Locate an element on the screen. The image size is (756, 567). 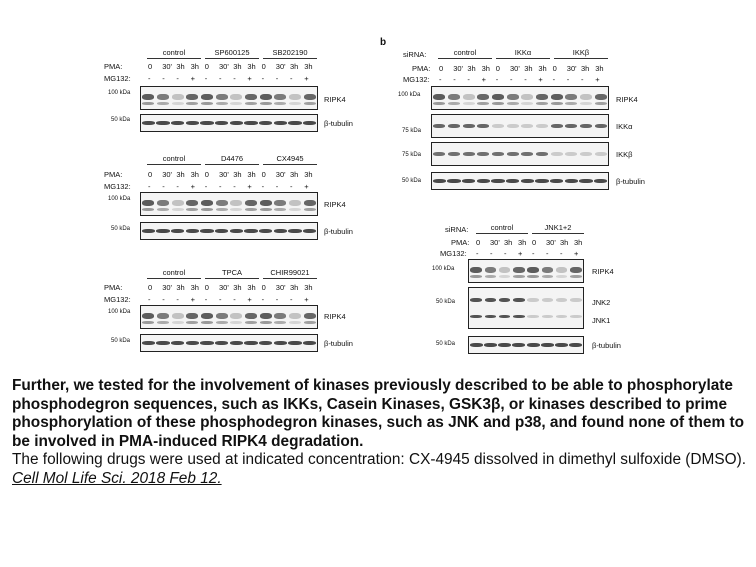
citation-link: Cell Mol Life Sci. 2018 Feb 12. is located at coordinates (117, 478).